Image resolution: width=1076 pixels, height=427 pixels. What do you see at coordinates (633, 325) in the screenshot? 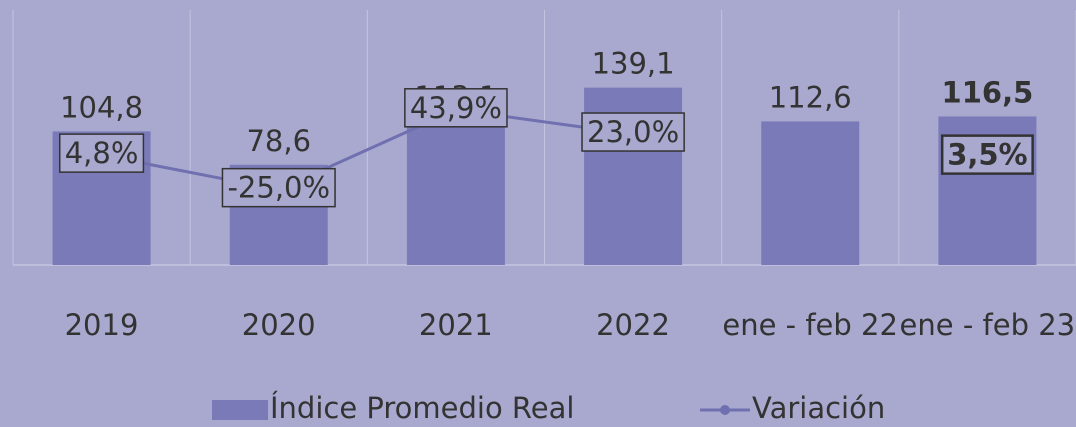
I see `x-tick-label: 2022` at bounding box center [633, 325].